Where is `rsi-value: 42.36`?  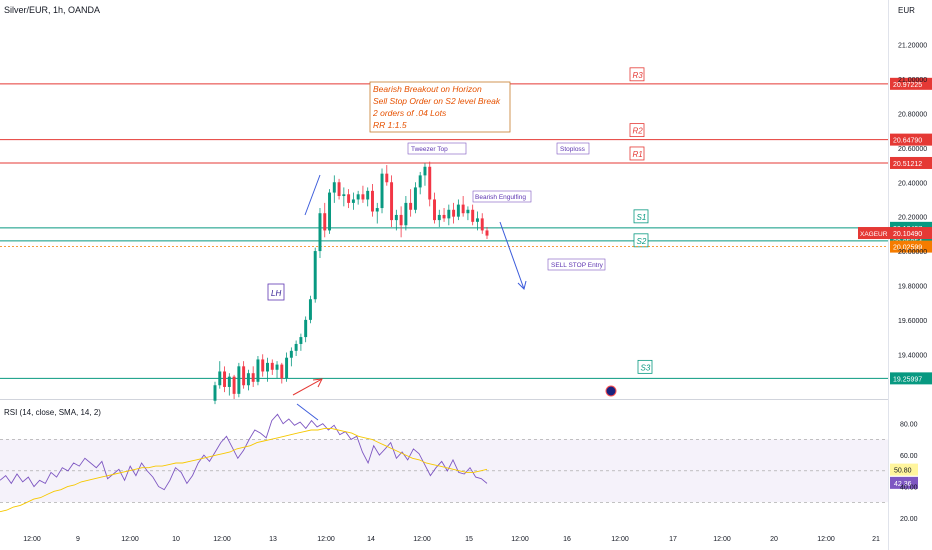
rsi-value: 42.36 is located at coordinates (903, 484).